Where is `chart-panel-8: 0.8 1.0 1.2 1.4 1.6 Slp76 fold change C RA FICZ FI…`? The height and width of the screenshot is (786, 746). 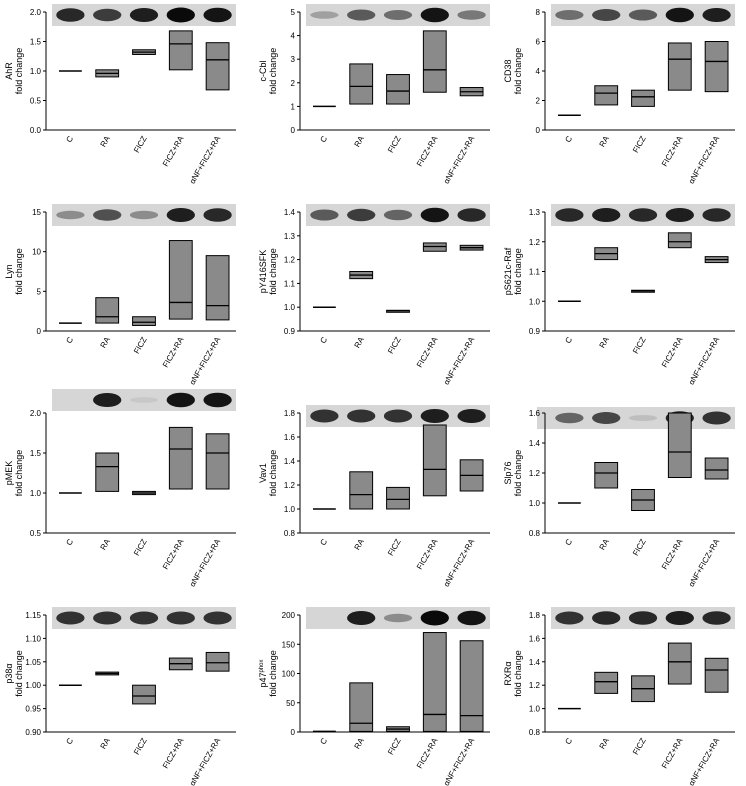 chart-panel-8: 0.8 1.0 1.2 1.4 1.6 Slp76 fold change C RA FICZ FI… is located at coordinates (619, 497).